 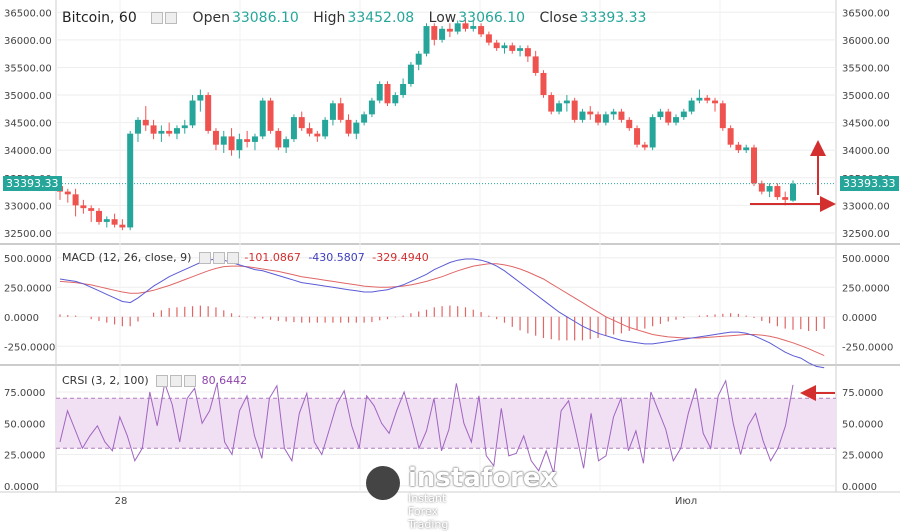 I want to click on y-tick-left-crsi: 0.0000, so click(x=21, y=487).